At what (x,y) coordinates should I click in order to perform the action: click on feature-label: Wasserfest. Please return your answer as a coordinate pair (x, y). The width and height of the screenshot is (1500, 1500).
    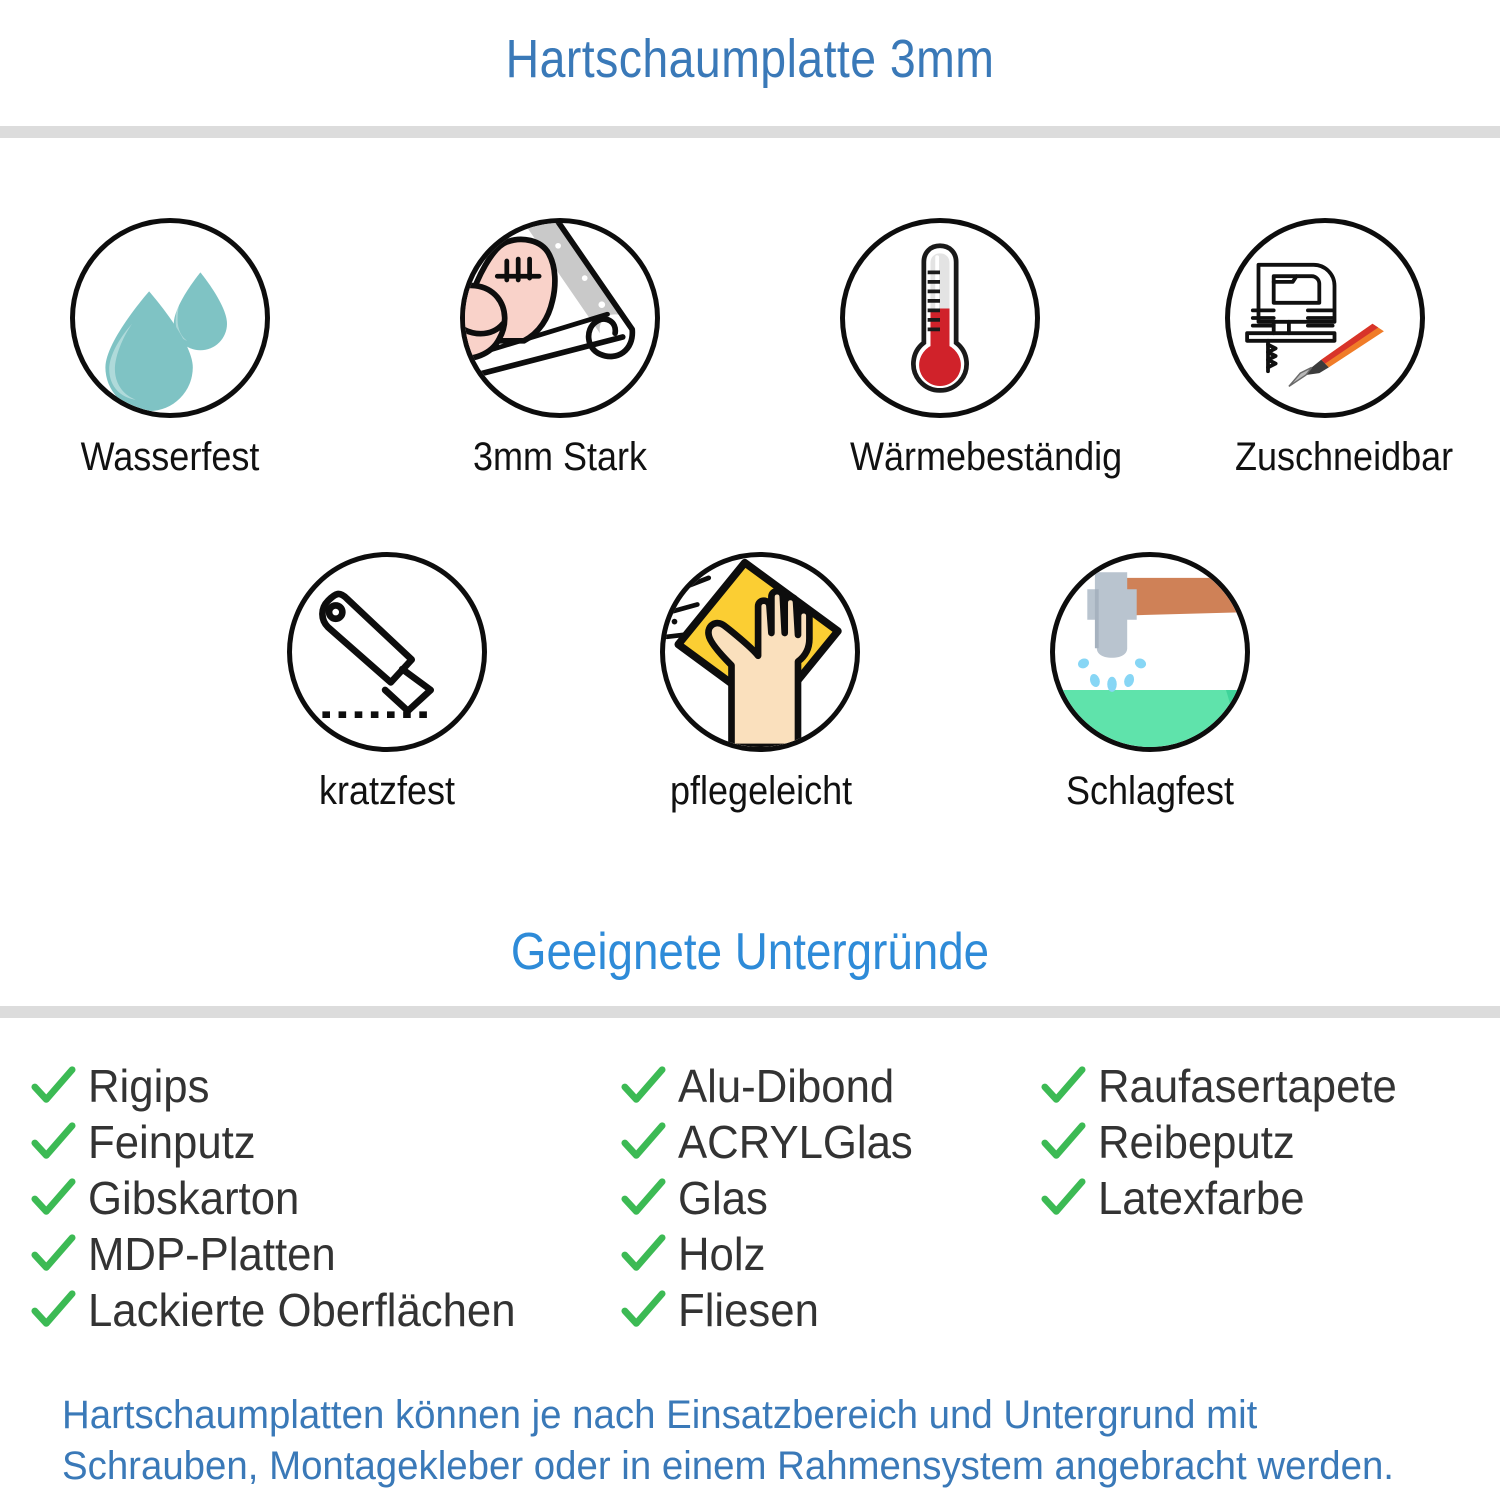
    Looking at the image, I should click on (170, 457).